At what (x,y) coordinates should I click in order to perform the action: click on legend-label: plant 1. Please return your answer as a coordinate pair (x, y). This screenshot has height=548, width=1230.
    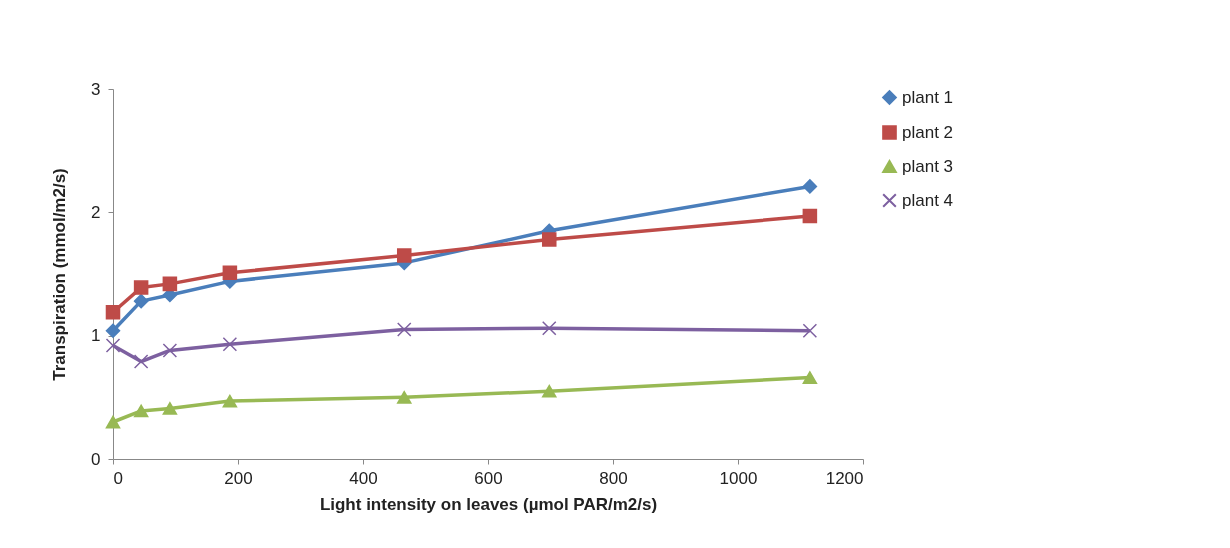
    Looking at the image, I should click on (928, 97).